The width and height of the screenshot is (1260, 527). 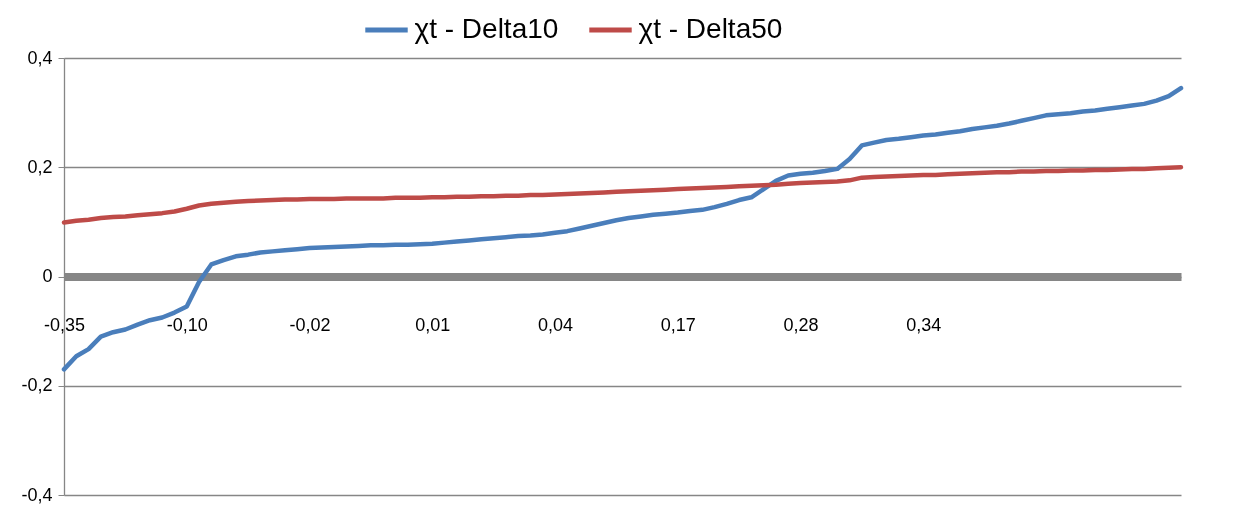 I want to click on x-tick-label: 0,28, so click(x=801, y=325).